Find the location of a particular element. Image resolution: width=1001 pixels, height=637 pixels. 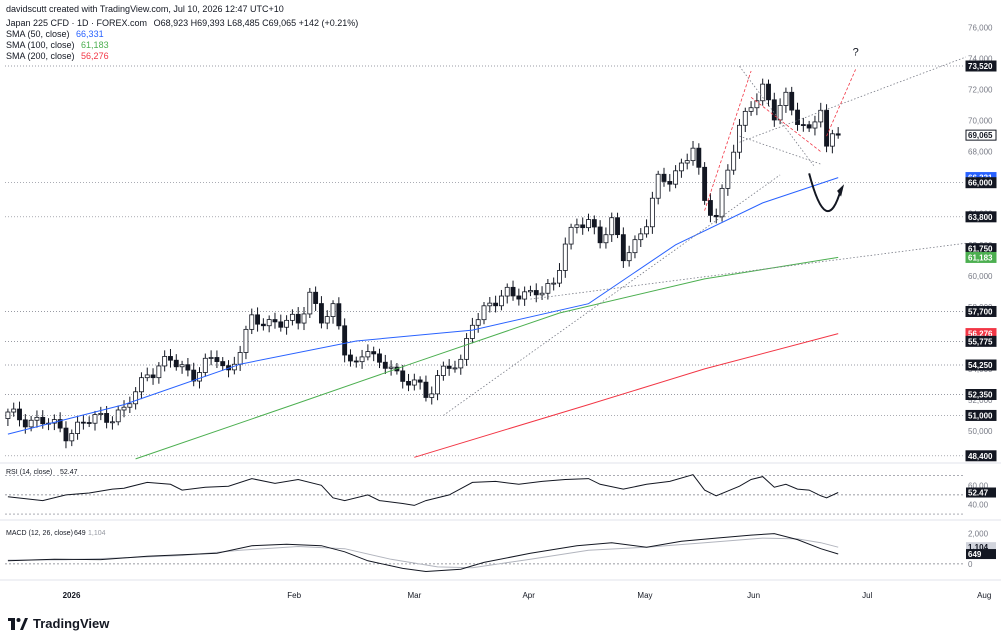

price-axis-badge-label: 52,350 is located at coordinates (980, 395).